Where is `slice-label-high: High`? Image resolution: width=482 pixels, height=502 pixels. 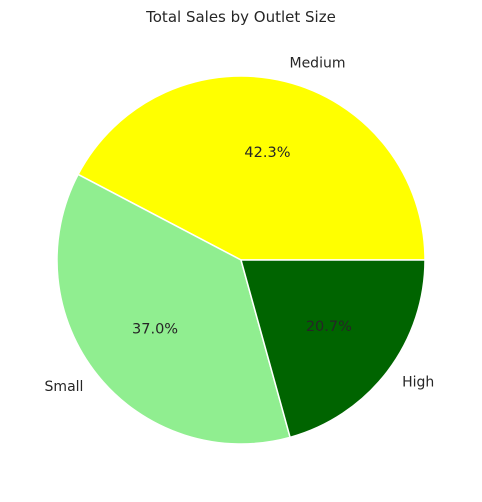
slice-label-high: High is located at coordinates (418, 383).